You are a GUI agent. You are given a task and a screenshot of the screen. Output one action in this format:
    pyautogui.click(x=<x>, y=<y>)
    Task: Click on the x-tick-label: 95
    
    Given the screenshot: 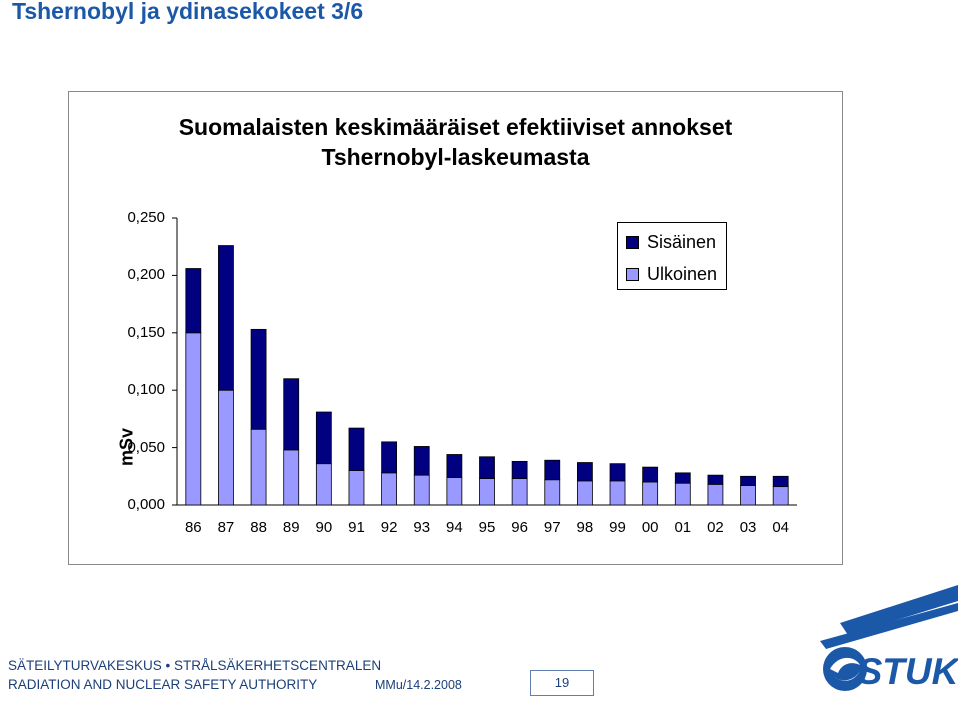 What is the action you would take?
    pyautogui.click(x=487, y=527)
    